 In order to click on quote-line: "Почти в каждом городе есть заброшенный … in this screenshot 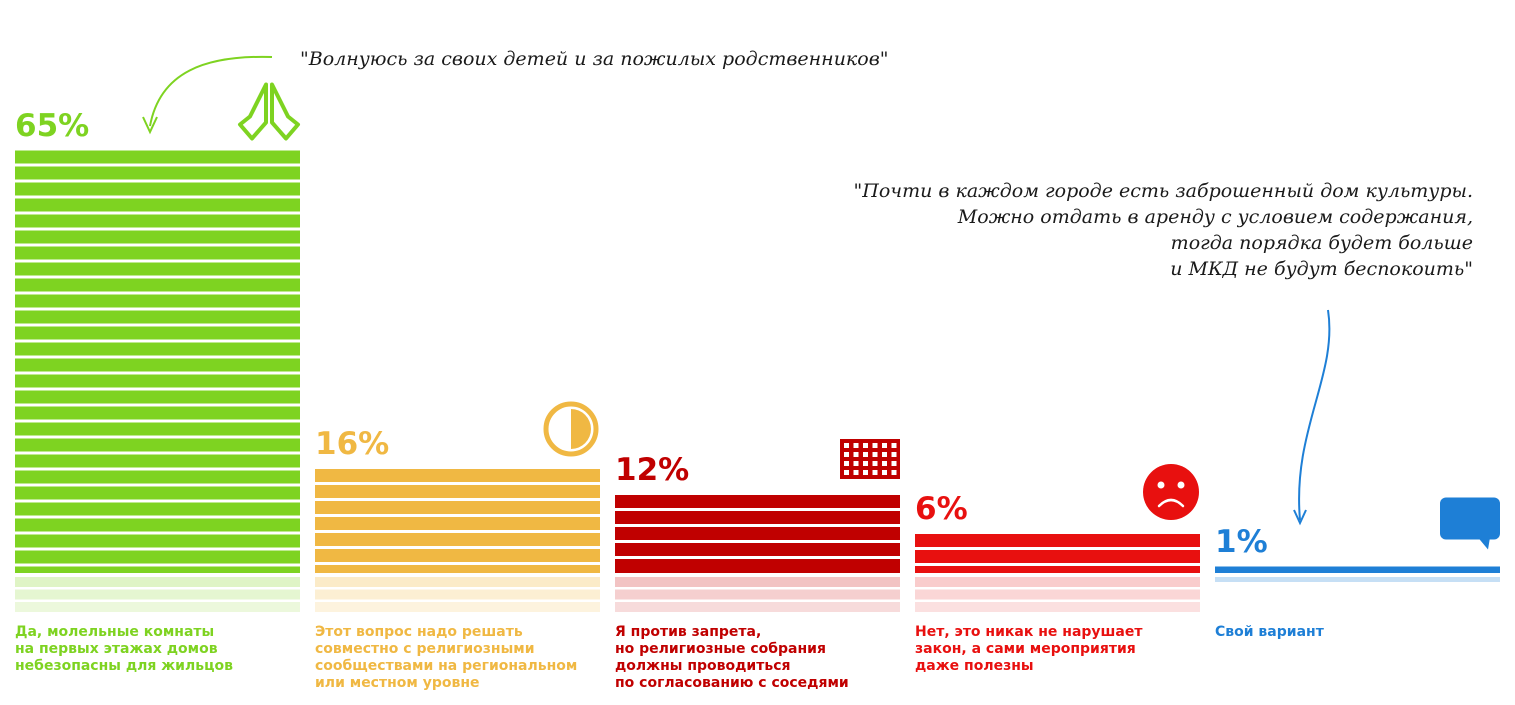, I will do `click(1163, 191)`.